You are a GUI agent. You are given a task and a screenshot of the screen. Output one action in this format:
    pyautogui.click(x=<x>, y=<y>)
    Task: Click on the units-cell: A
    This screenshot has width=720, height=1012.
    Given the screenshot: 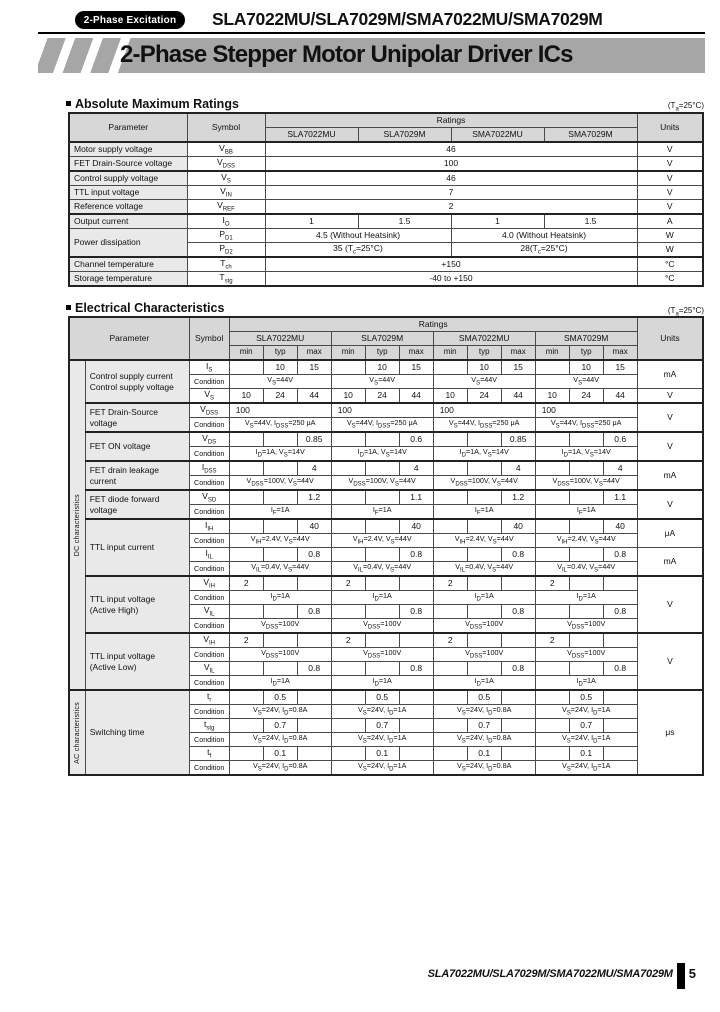 What is the action you would take?
    pyautogui.click(x=670, y=221)
    